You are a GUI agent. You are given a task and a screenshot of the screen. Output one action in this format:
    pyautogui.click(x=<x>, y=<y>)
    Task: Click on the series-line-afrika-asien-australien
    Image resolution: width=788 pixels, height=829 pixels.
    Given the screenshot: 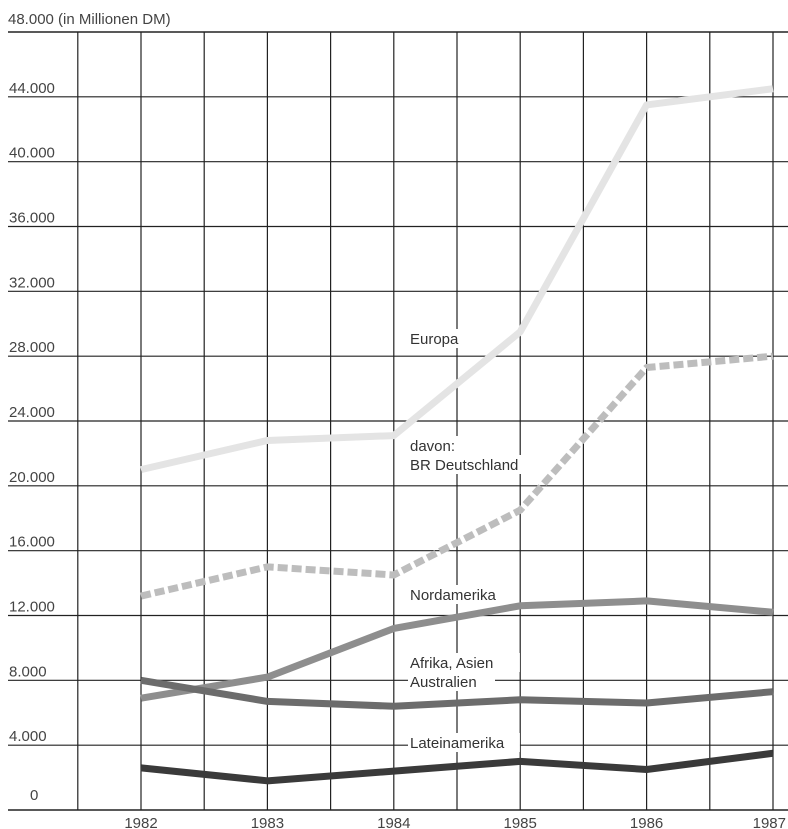 What is the action you would take?
    pyautogui.click(x=457, y=693)
    